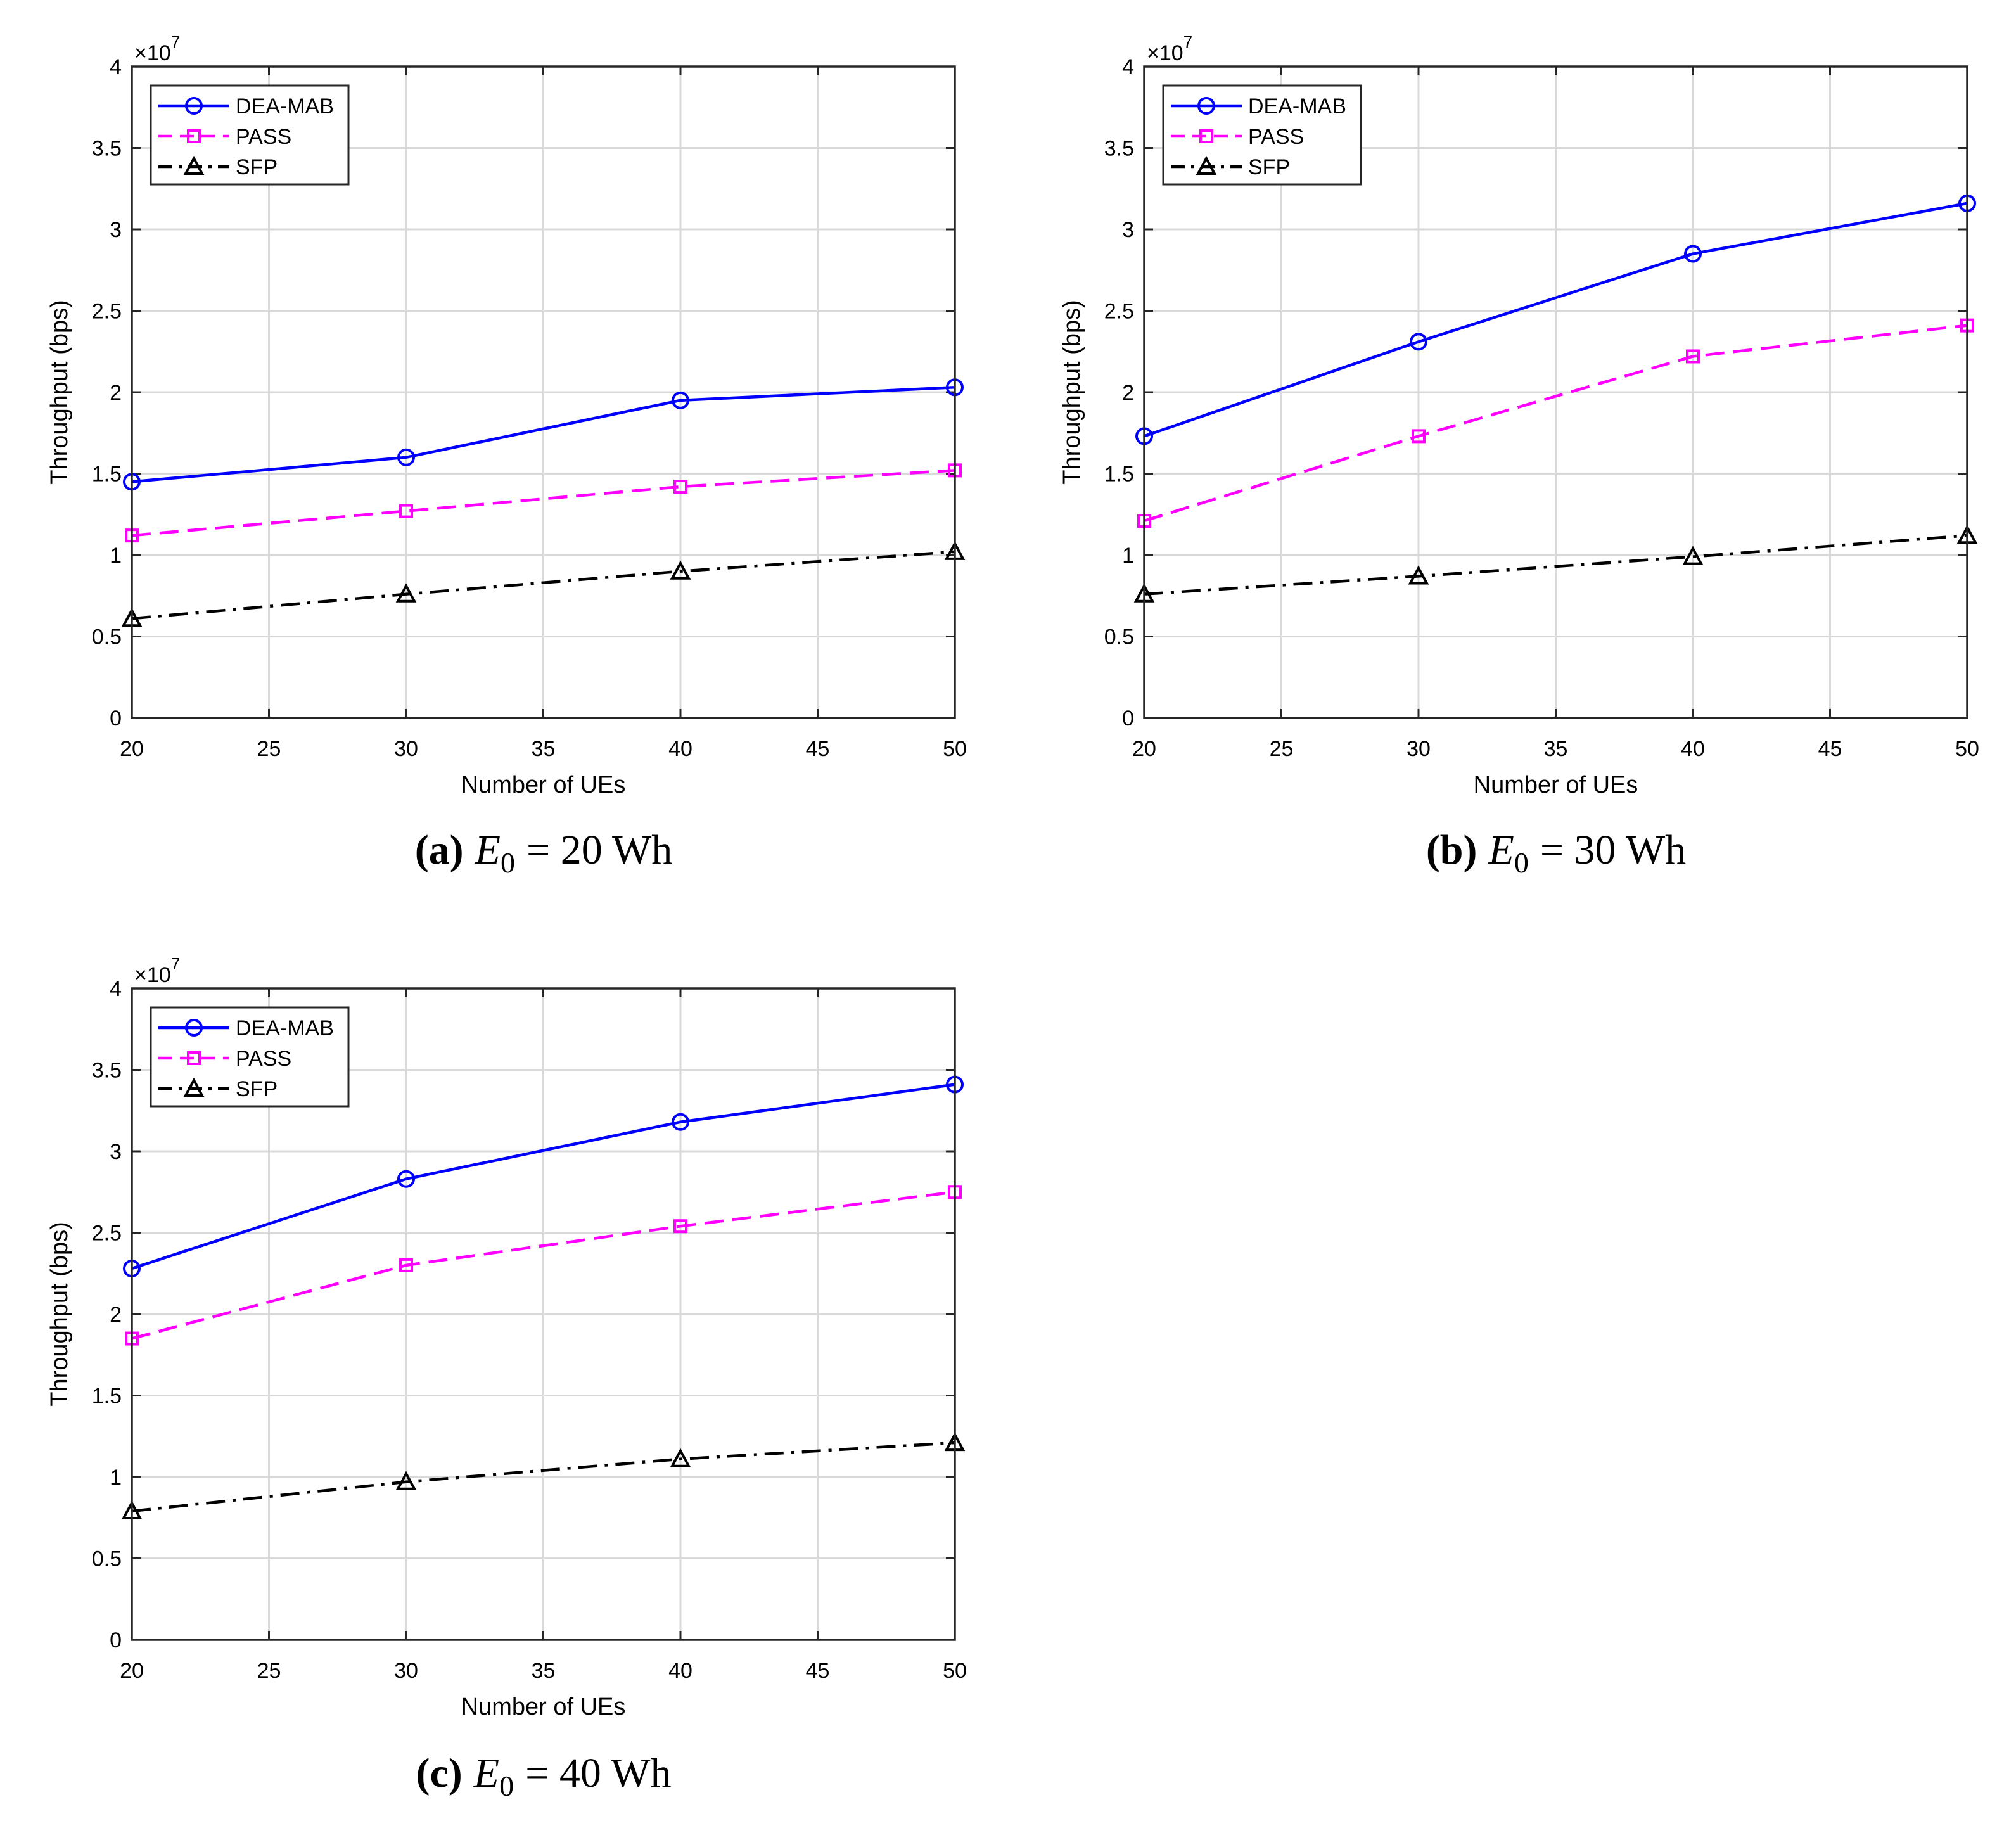 This screenshot has width=2016, height=1847. I want to click on caption-label: (b), so click(1451, 850).